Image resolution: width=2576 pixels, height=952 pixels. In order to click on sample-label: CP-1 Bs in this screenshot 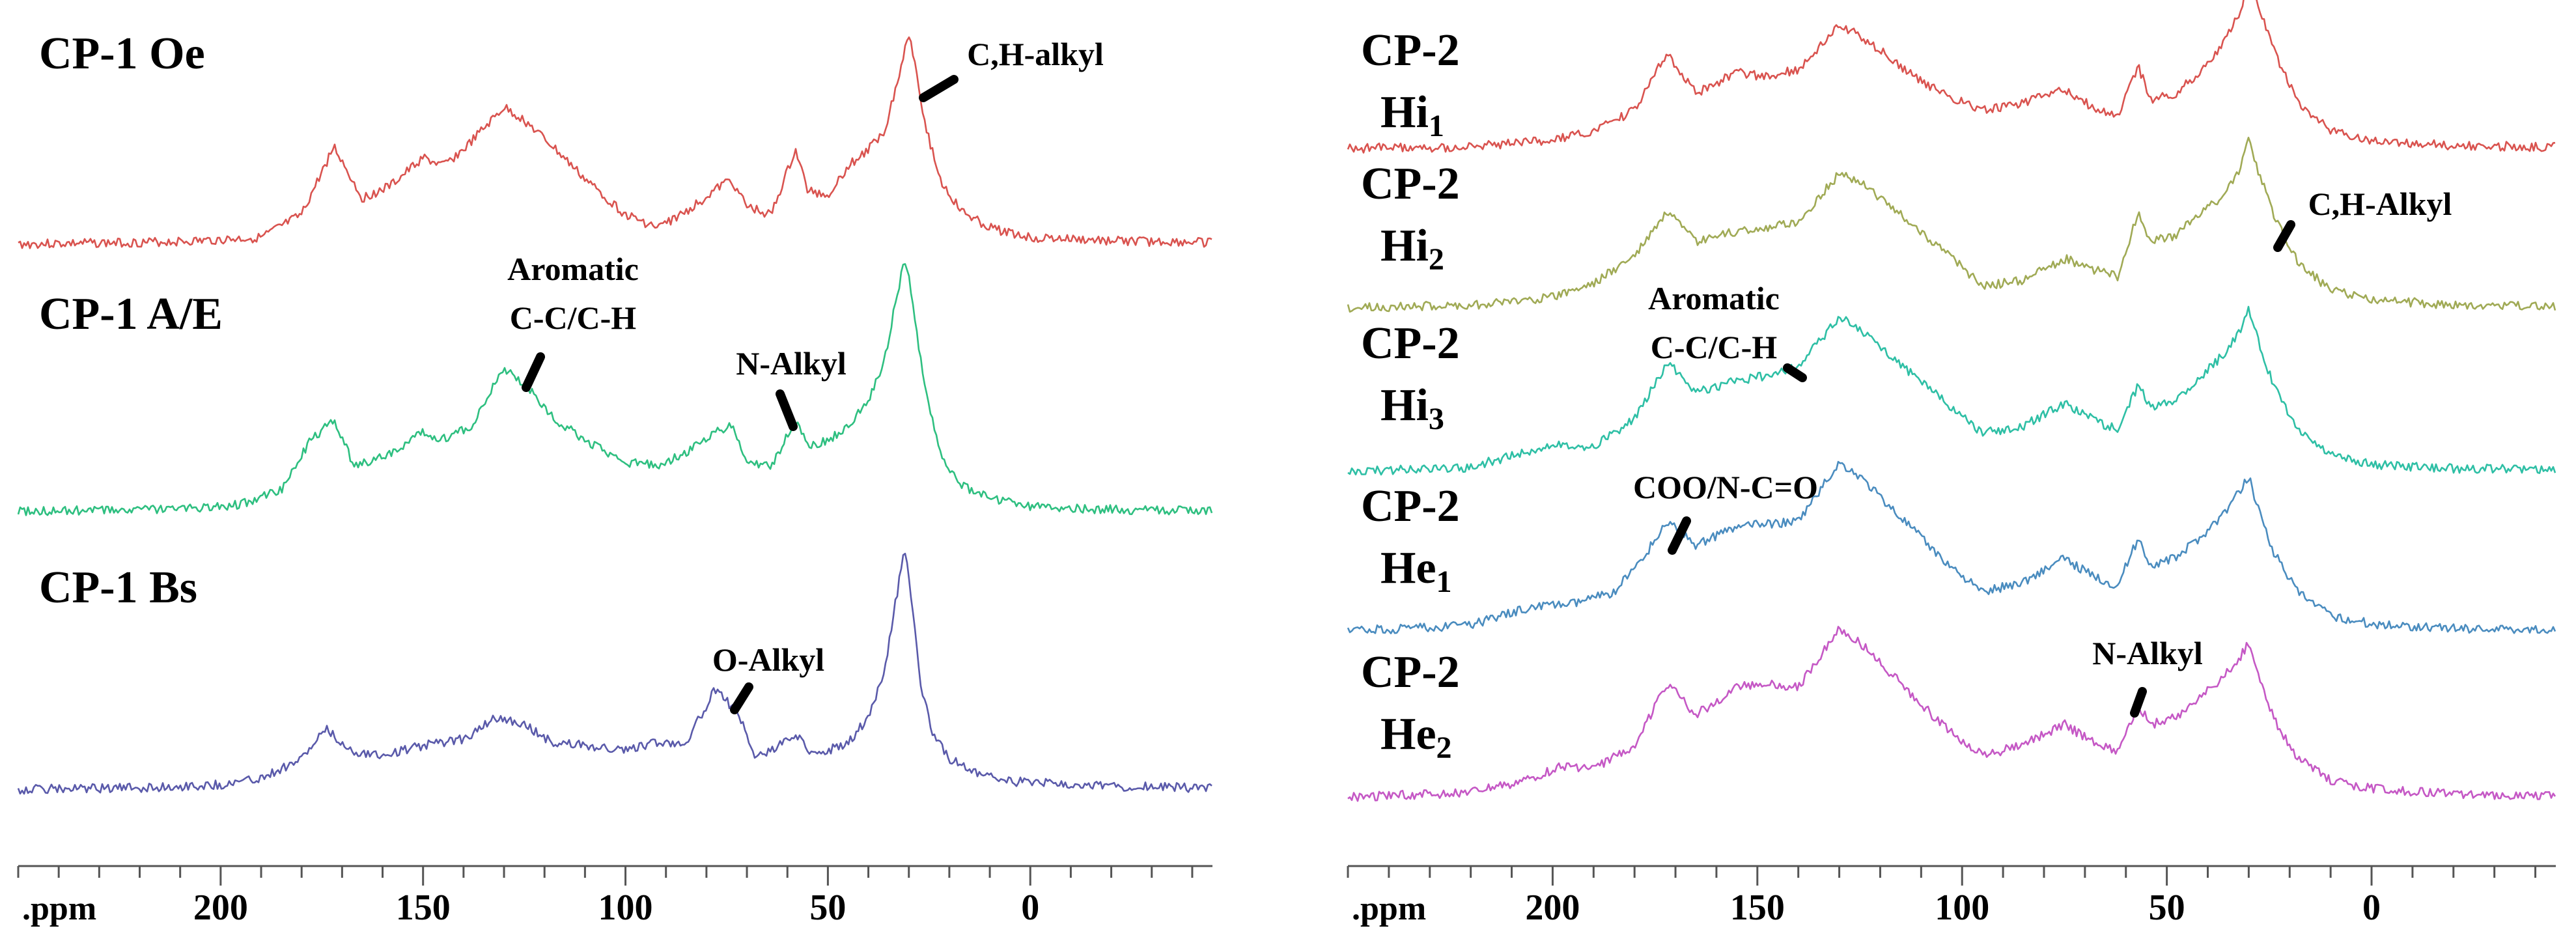, I will do `click(118, 588)`.